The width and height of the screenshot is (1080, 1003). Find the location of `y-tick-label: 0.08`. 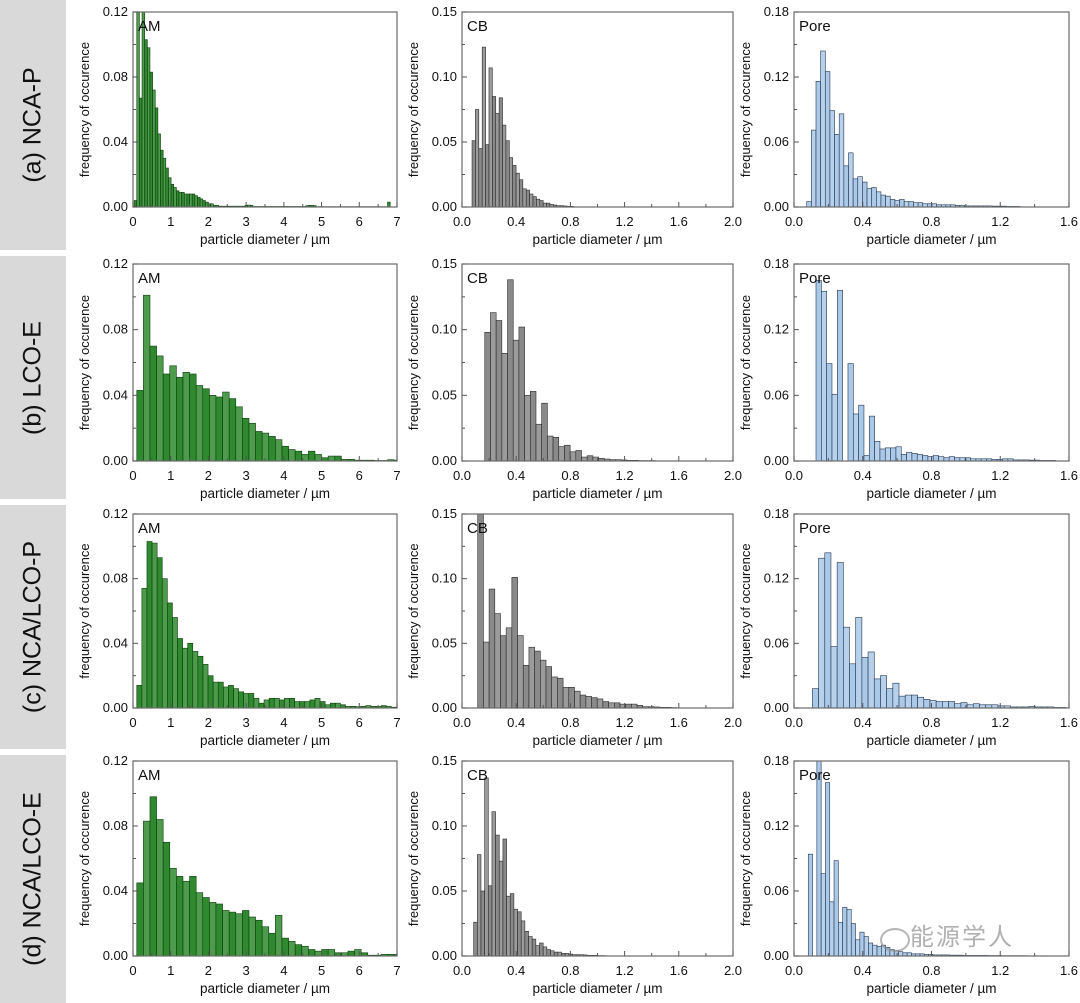

y-tick-label: 0.08 is located at coordinates (115, 76).